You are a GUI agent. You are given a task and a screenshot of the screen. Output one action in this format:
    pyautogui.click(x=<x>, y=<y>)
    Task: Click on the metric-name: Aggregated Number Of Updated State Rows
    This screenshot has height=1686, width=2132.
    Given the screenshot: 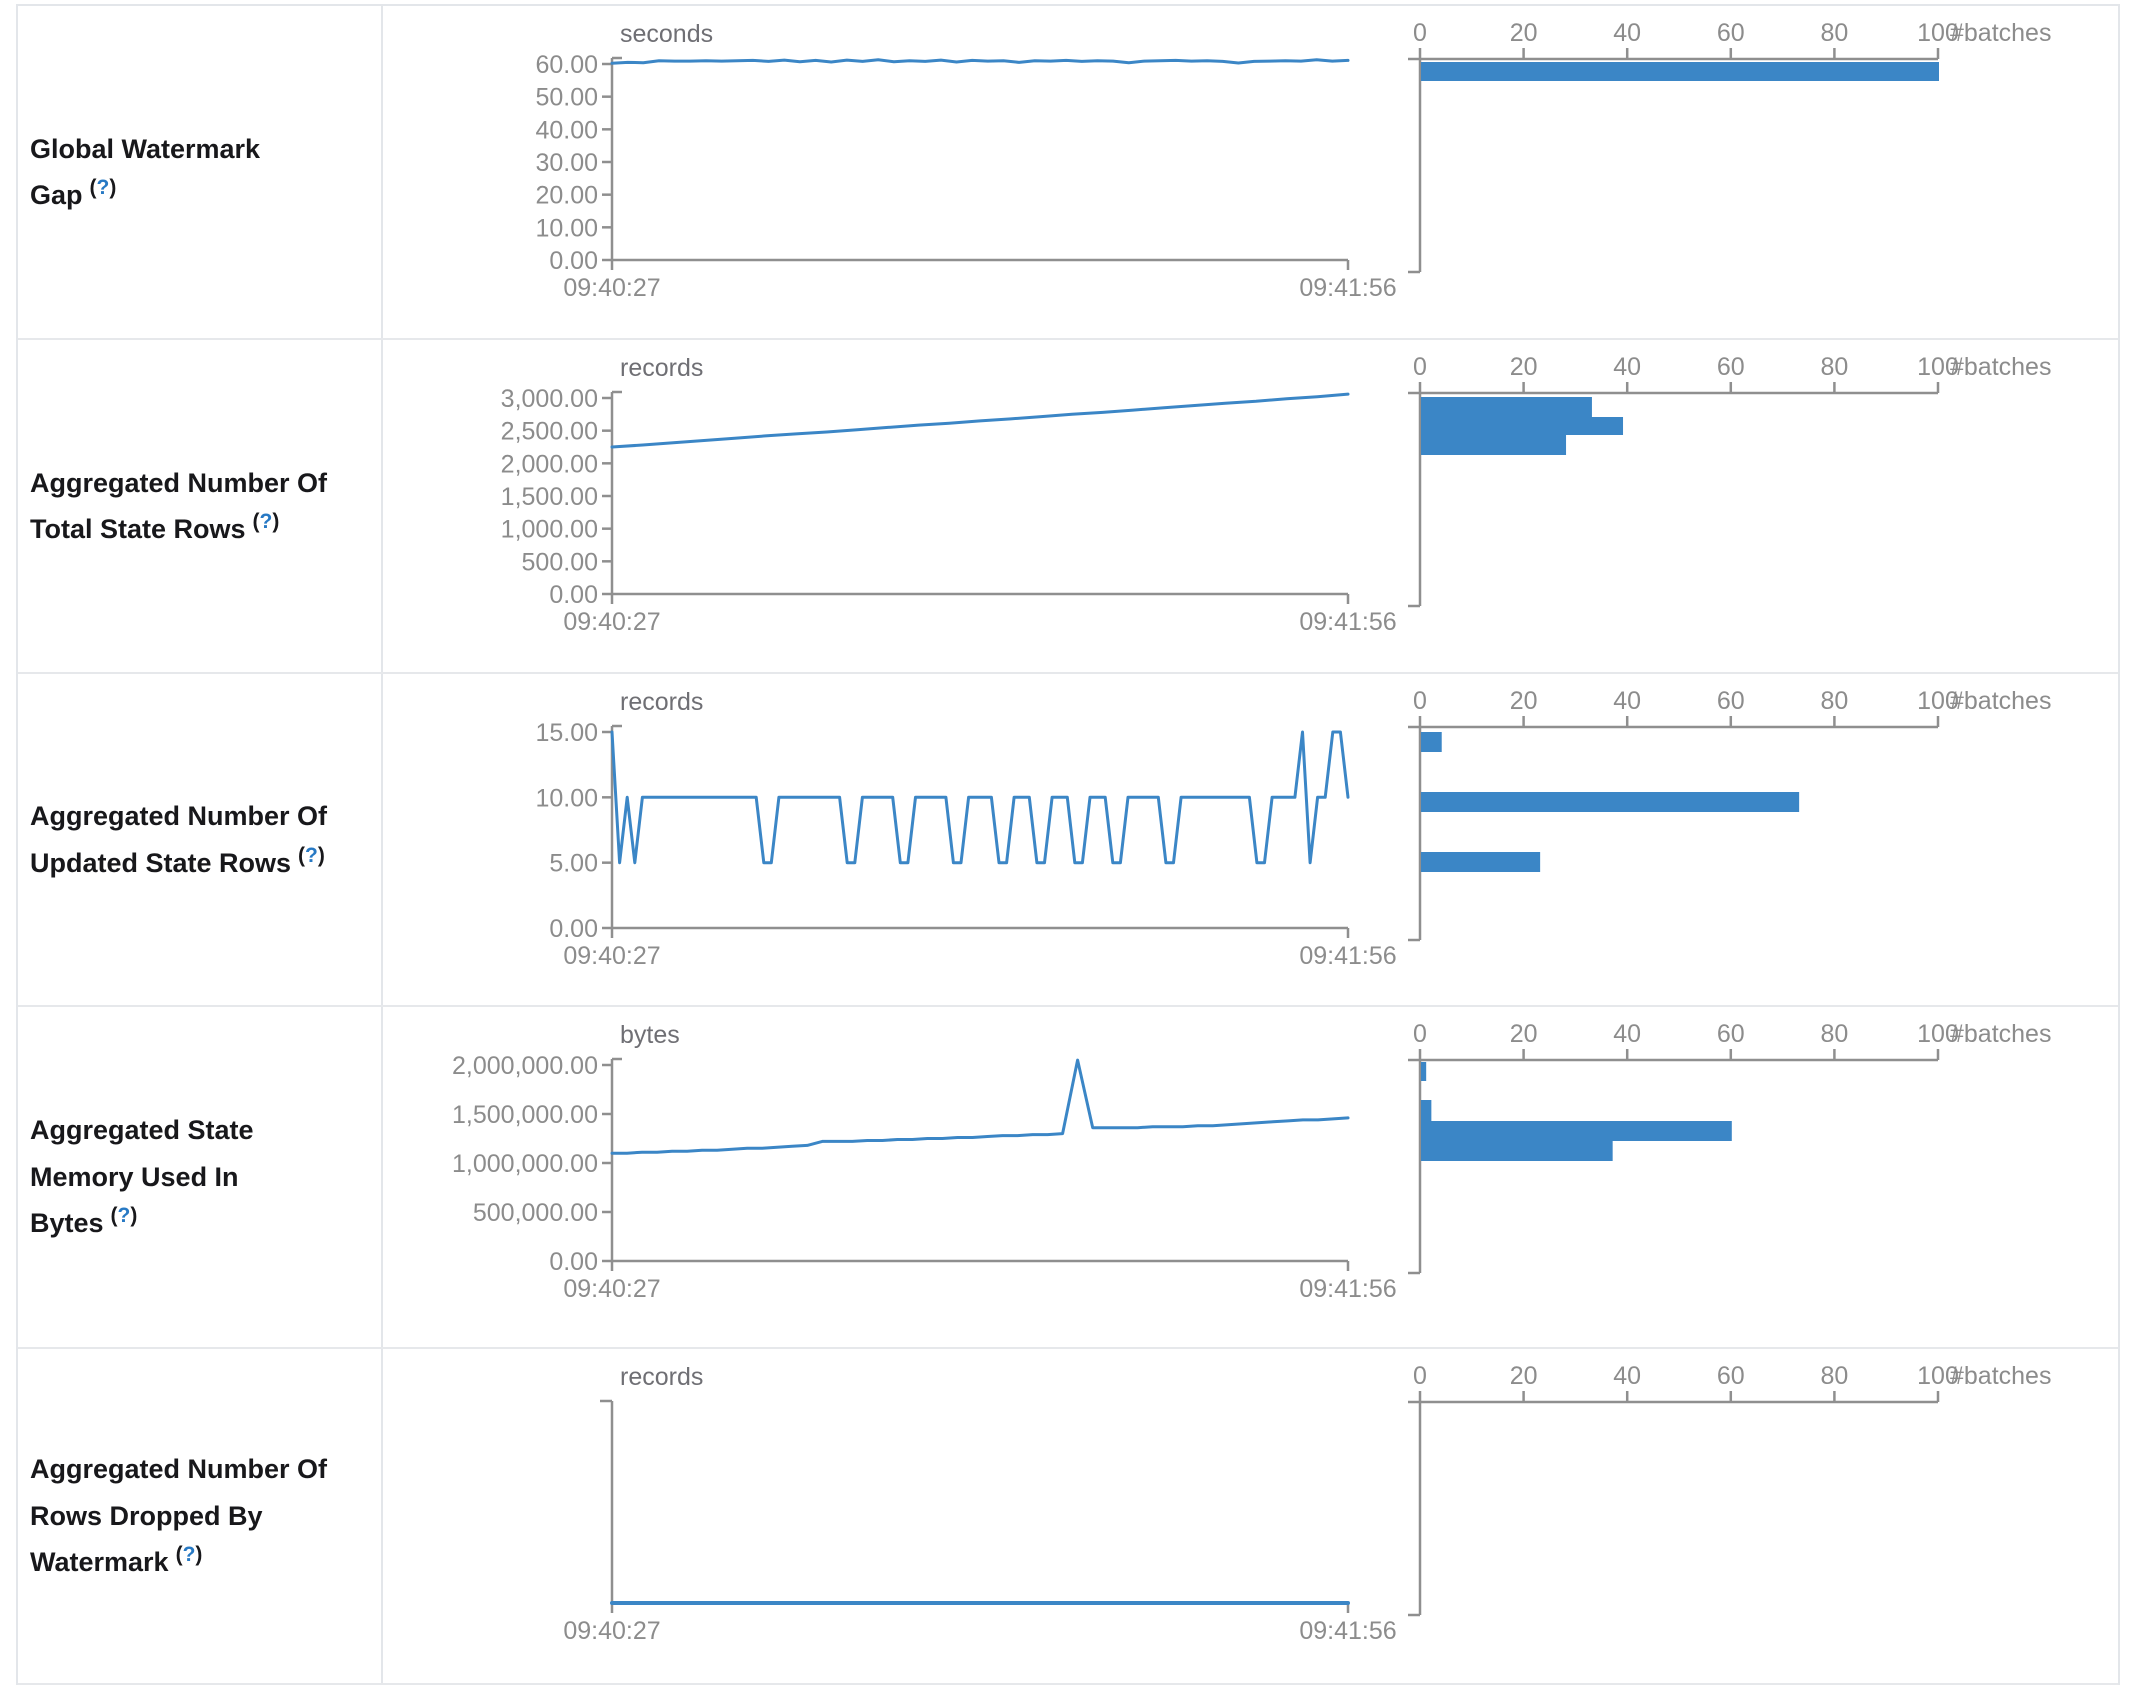 What is the action you would take?
    pyautogui.click(x=179, y=839)
    